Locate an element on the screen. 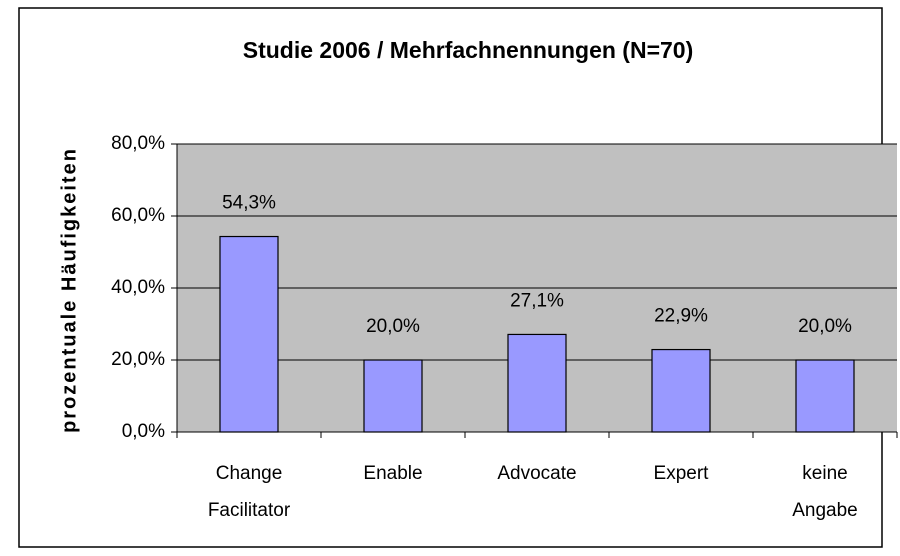 The width and height of the screenshot is (900, 556). data-label: 22,9% is located at coordinates (681, 316).